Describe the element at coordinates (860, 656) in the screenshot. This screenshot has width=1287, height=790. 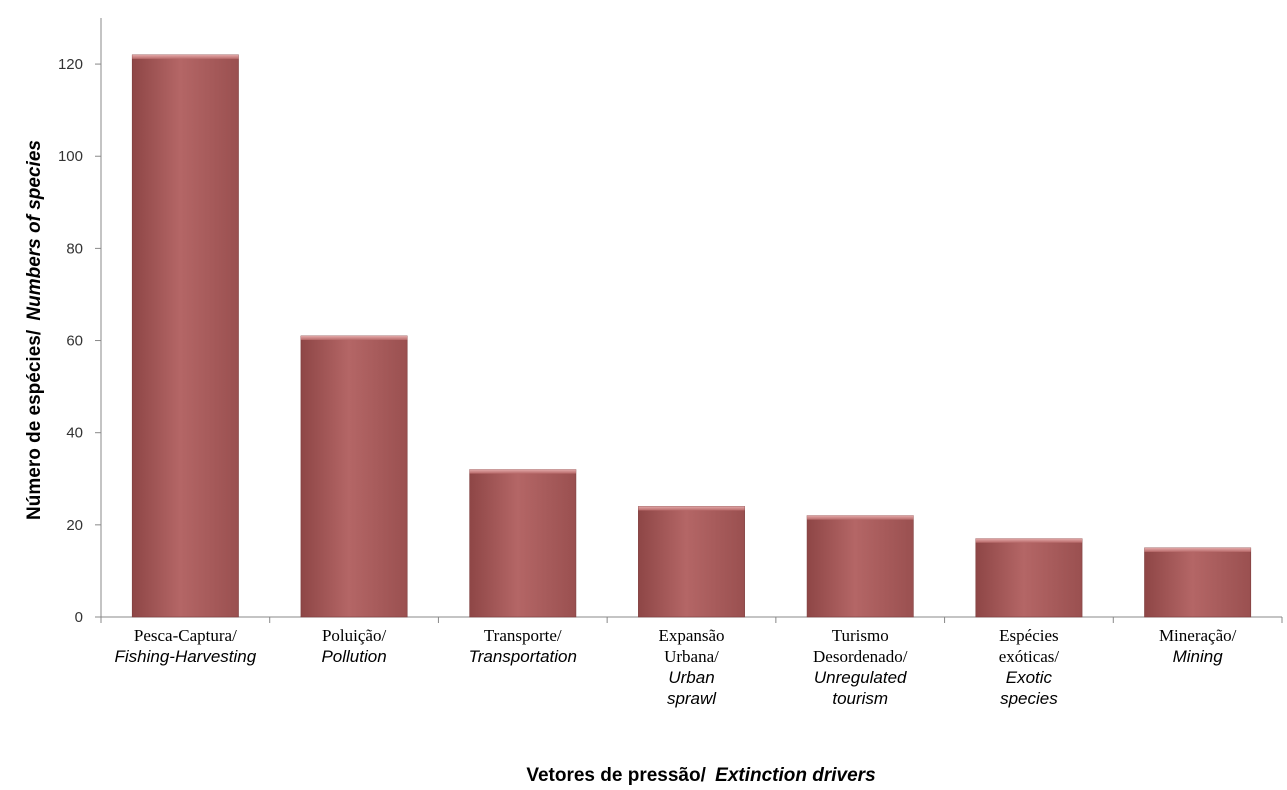
I see `x-category-label-pt: Desordenado/` at that location.